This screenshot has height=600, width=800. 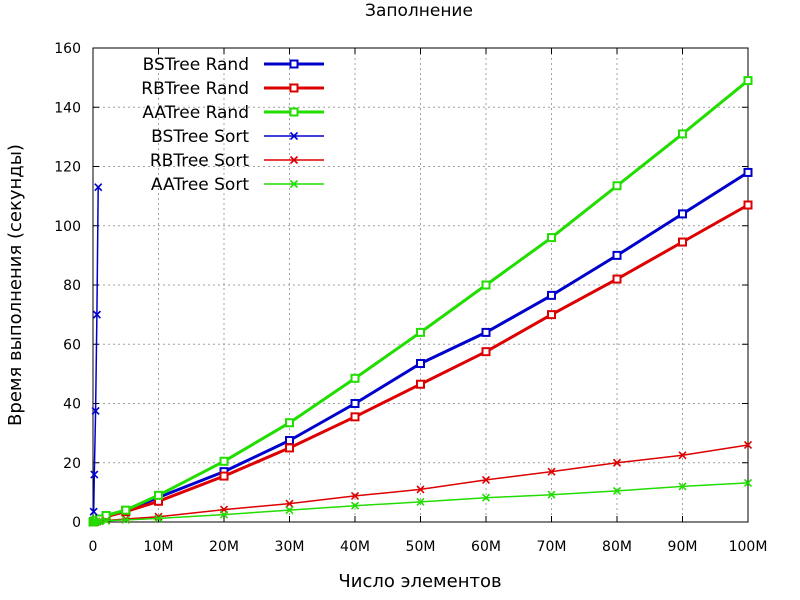 I want to click on y-tick-label: 120, so click(x=67, y=168).